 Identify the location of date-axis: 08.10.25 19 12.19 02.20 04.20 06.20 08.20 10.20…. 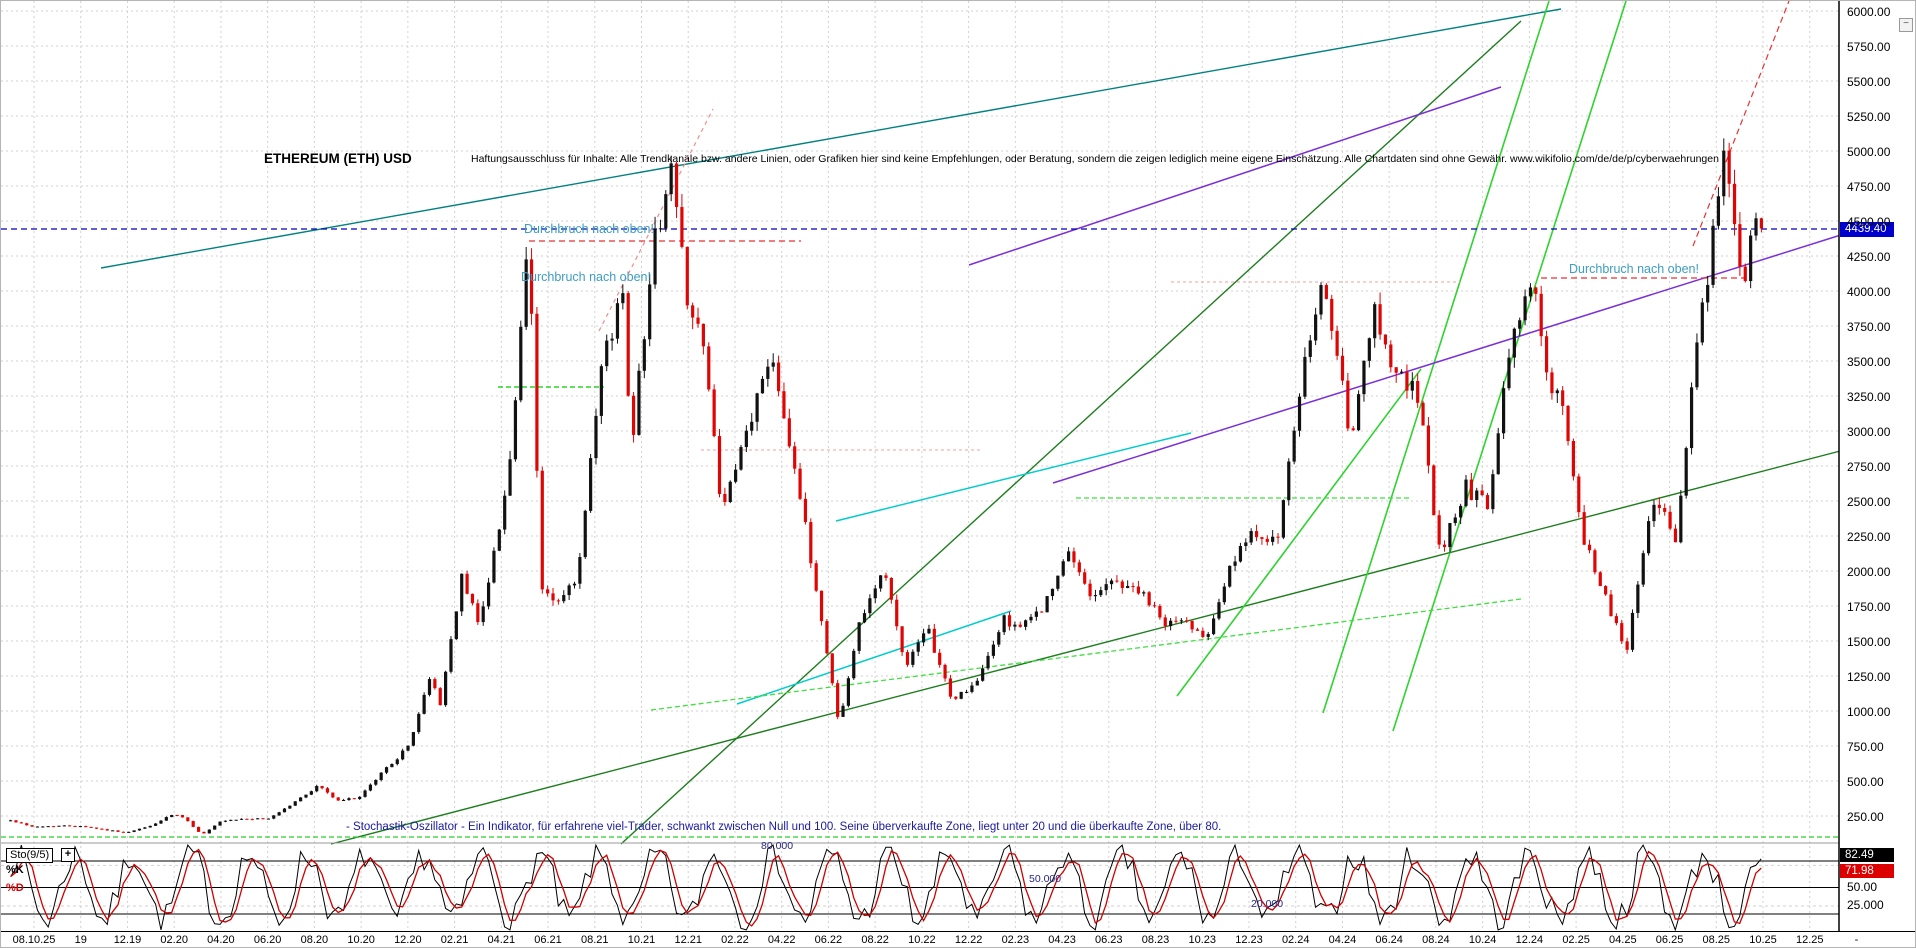
(958, 939).